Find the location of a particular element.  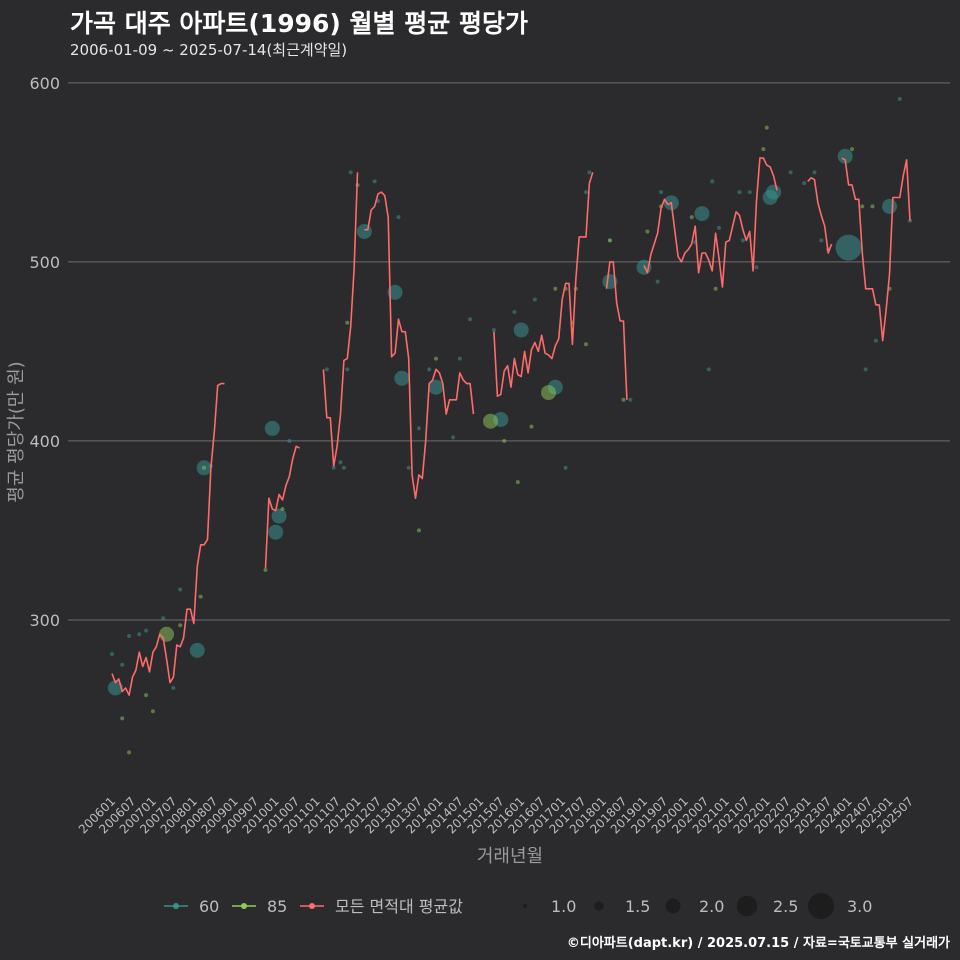

legend-series-label: 60 is located at coordinates (209, 906).